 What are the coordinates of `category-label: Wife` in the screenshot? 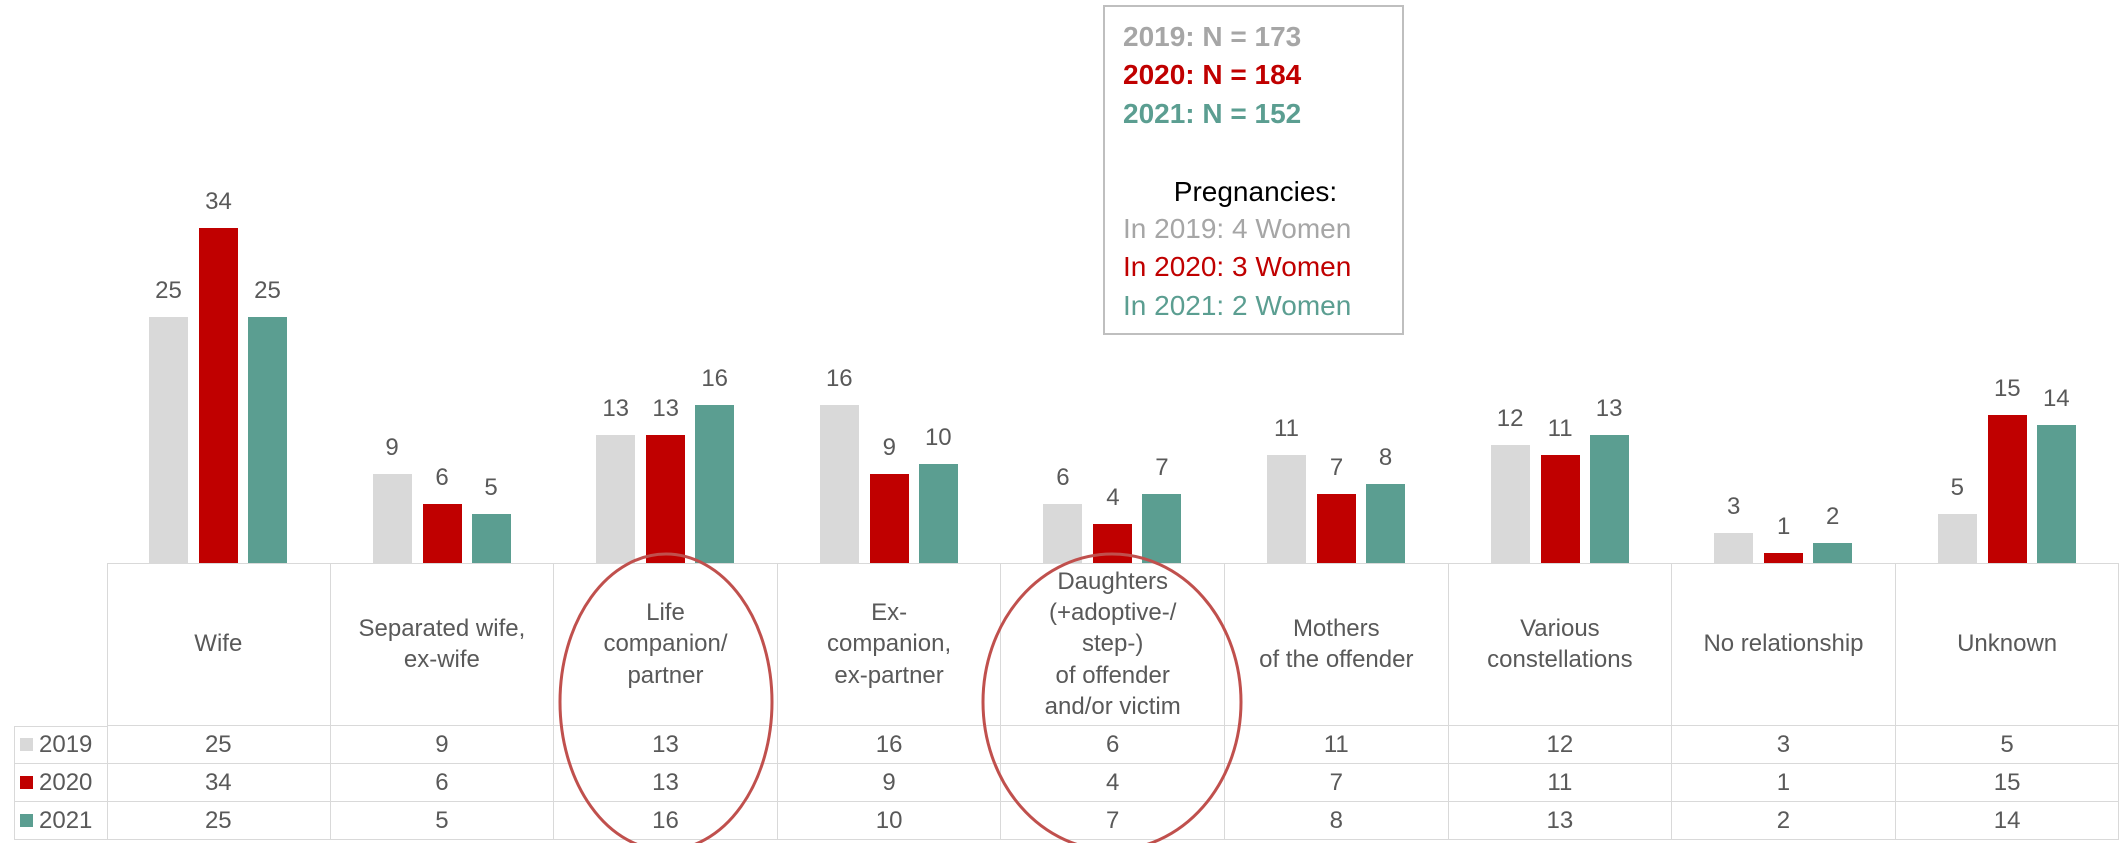 It's located at (219, 644).